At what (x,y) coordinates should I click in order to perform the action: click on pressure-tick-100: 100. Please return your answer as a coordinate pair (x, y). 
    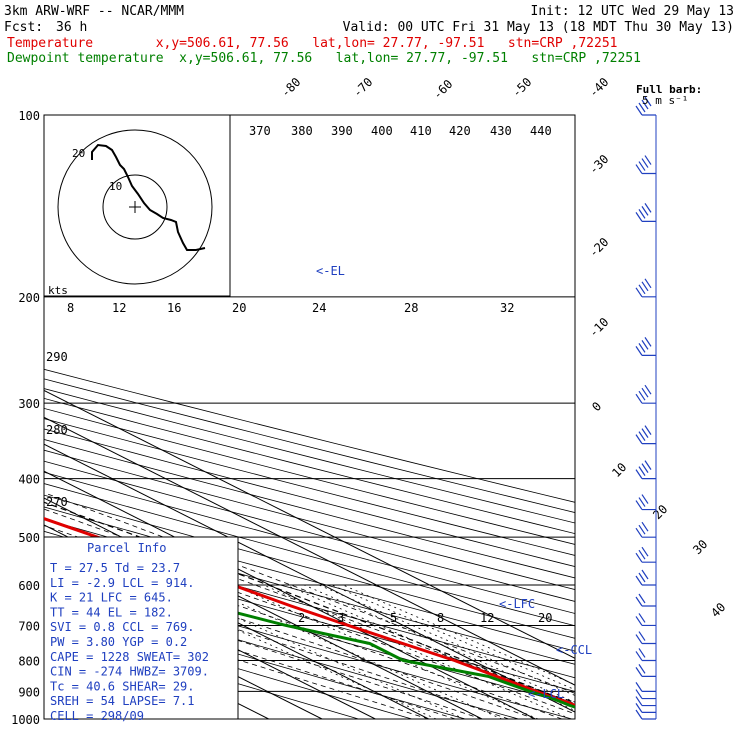
    Looking at the image, I should click on (29, 116).